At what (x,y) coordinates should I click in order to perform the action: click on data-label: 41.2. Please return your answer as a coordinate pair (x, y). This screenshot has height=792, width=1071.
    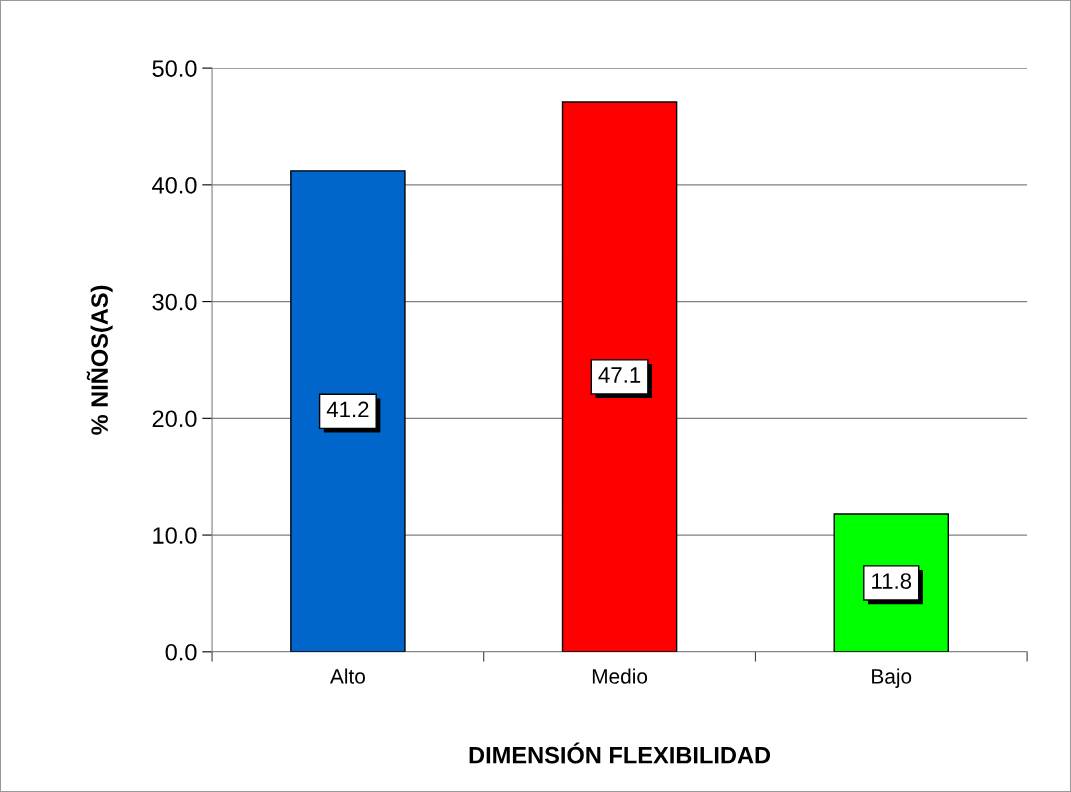
    Looking at the image, I should click on (347, 409).